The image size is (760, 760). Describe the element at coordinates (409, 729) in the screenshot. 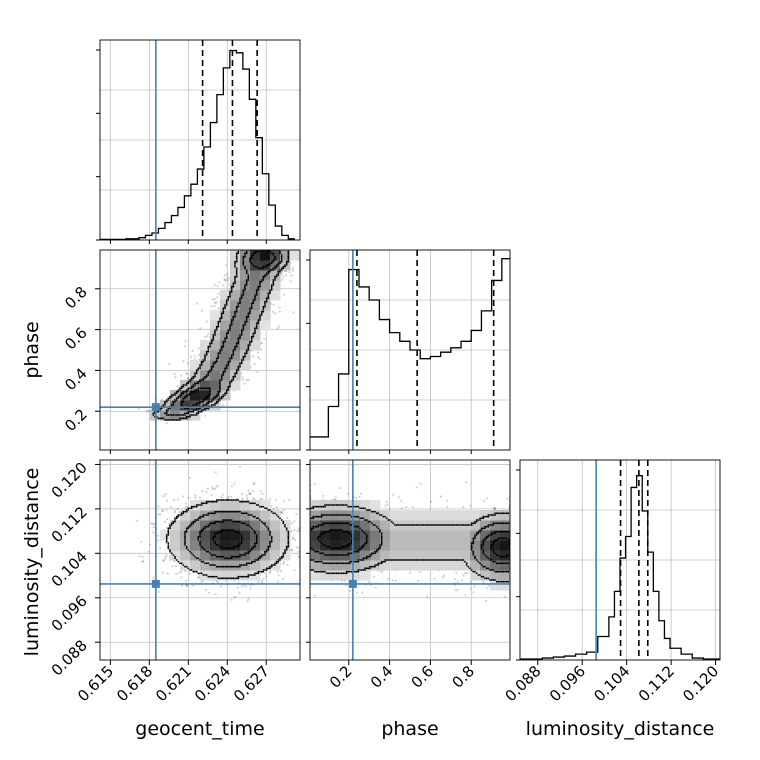

I see `x-axis-title-phase: phase` at that location.